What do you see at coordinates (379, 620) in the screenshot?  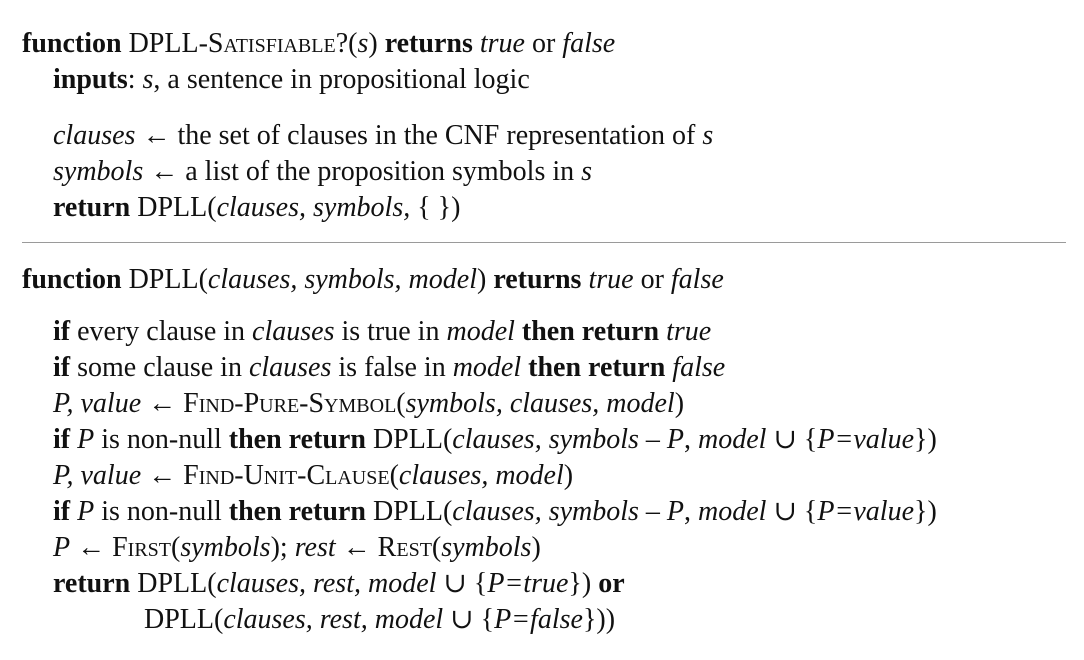 I see `fn2-line-9: DPLL(clauses, rest, model ∪ {P=false}))` at bounding box center [379, 620].